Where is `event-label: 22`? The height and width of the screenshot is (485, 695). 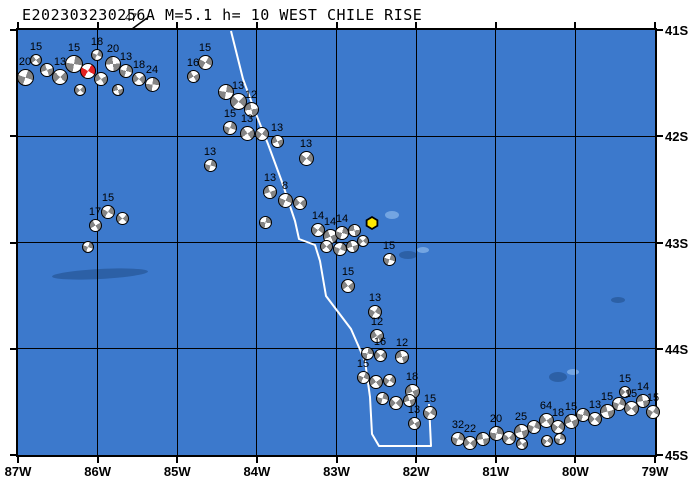 event-label: 22 is located at coordinates (470, 429).